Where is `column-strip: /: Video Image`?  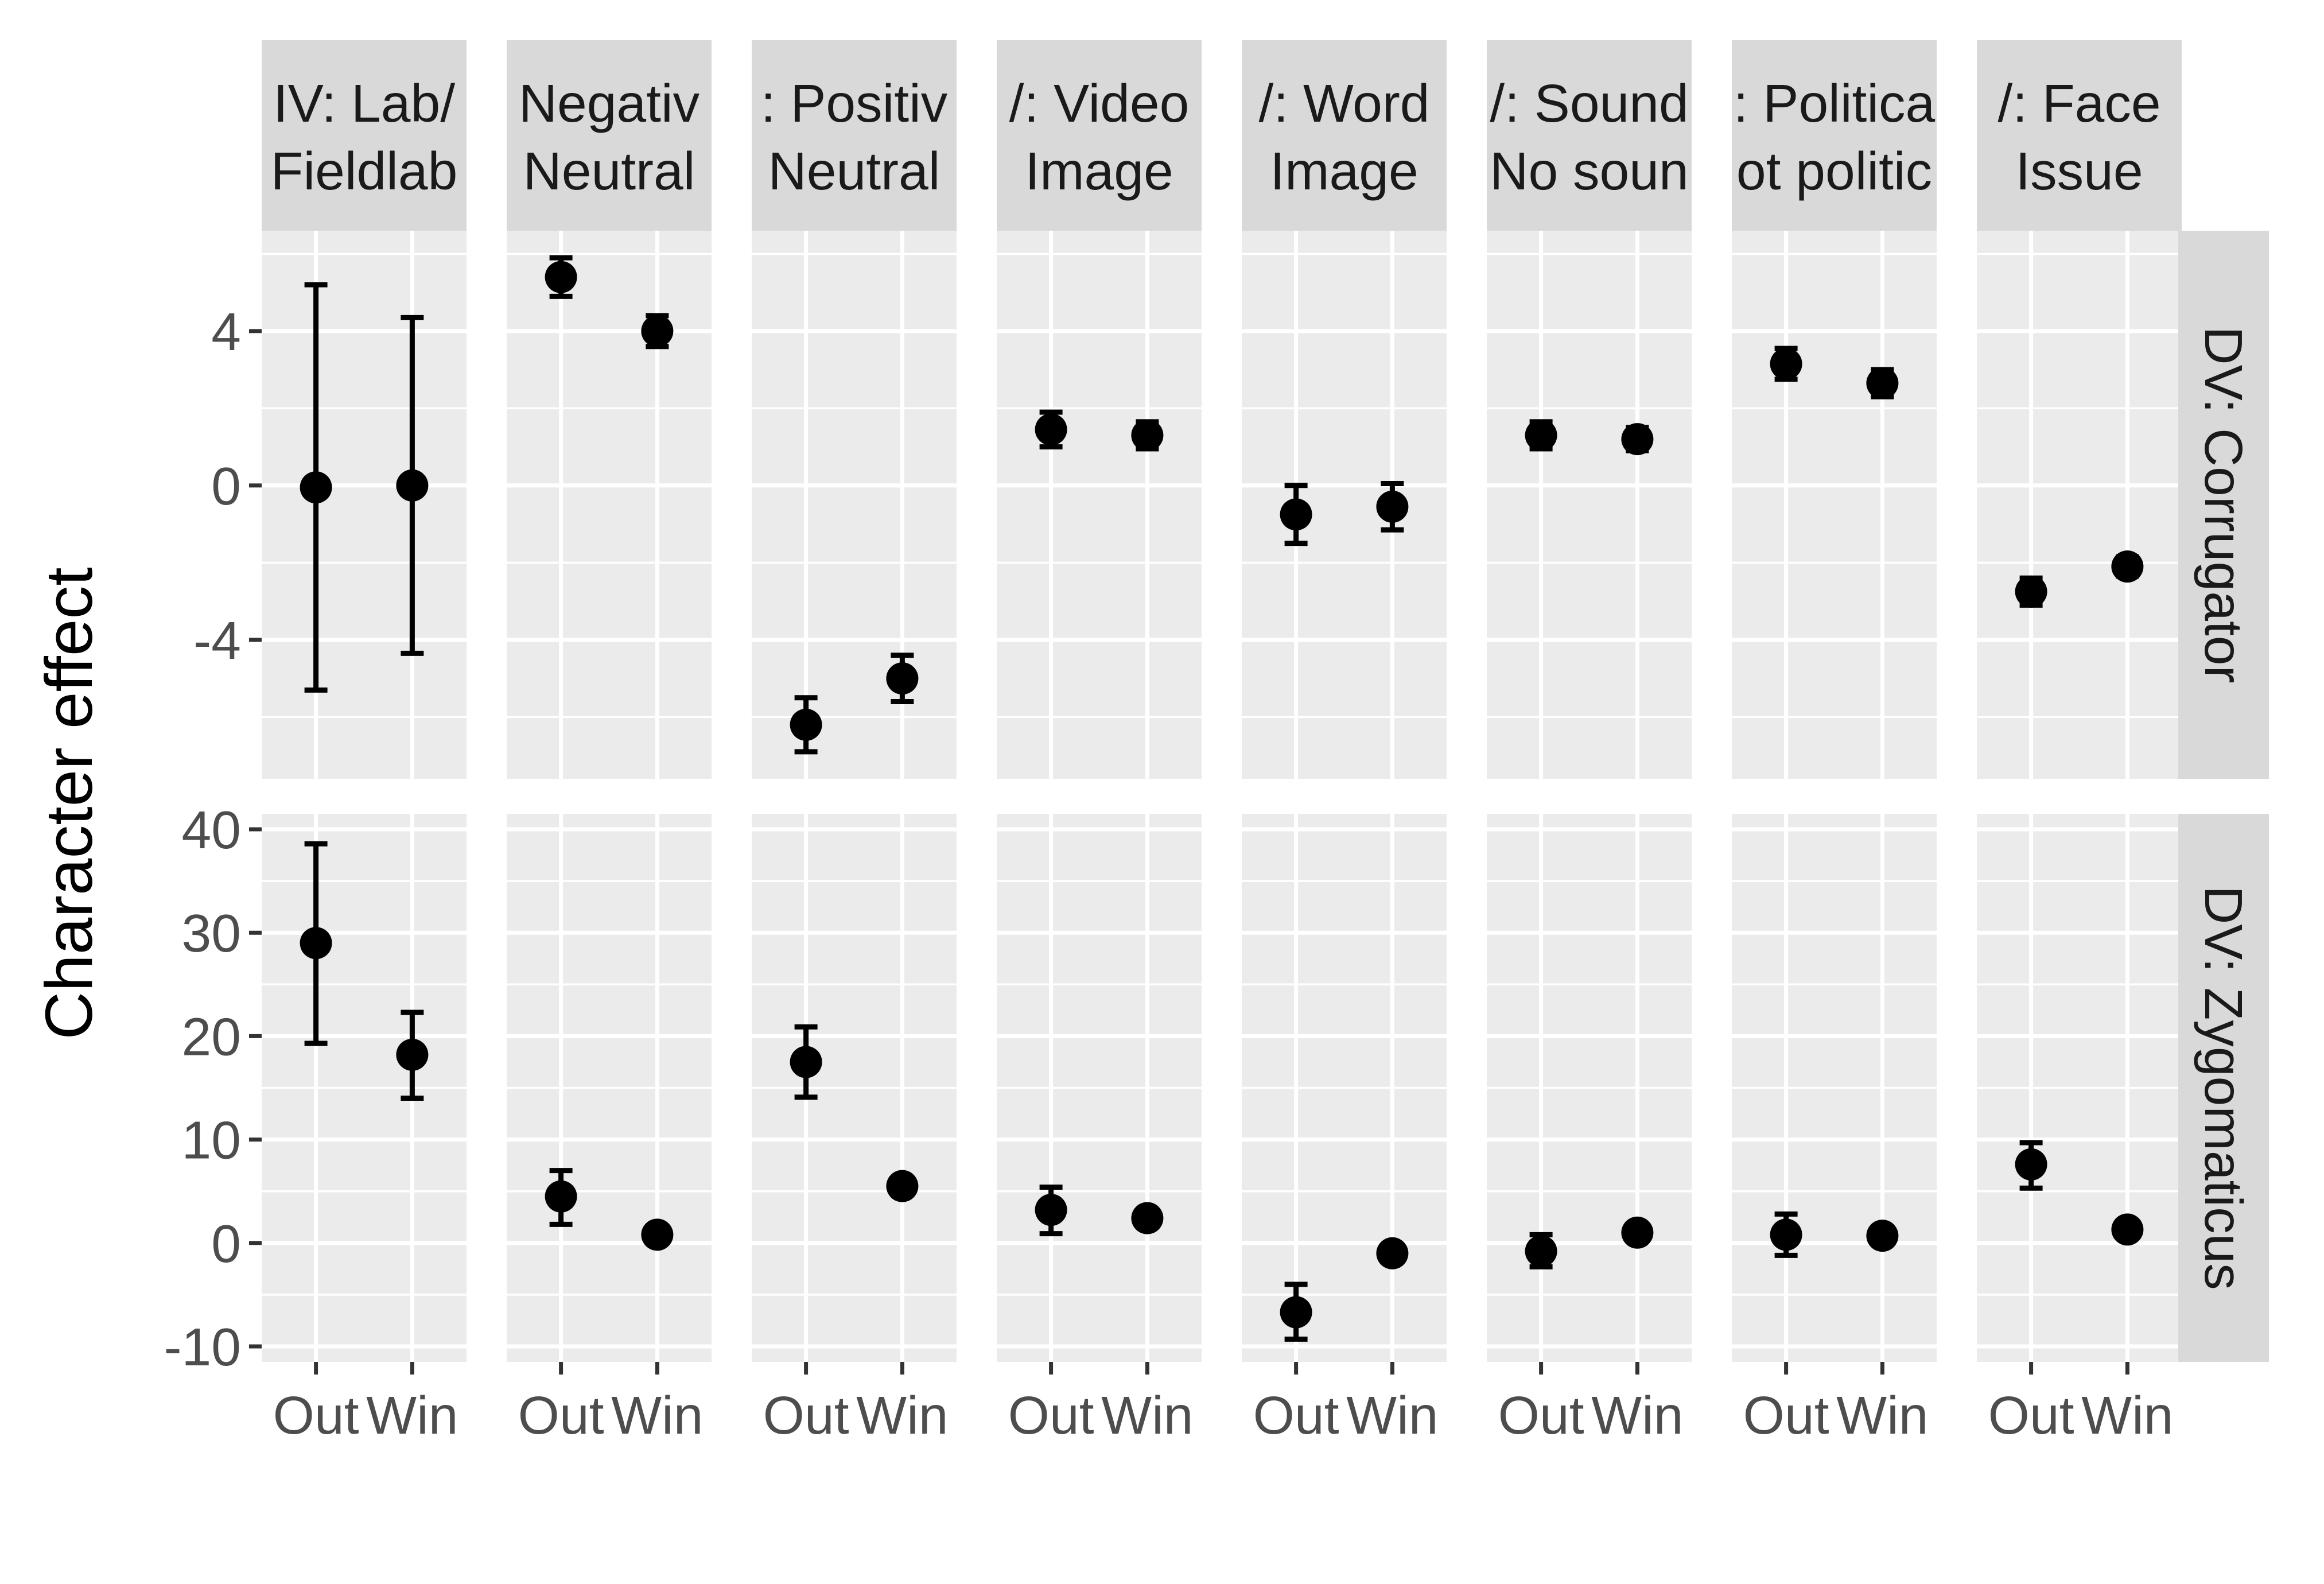 column-strip: /: Video Image is located at coordinates (1099, 135).